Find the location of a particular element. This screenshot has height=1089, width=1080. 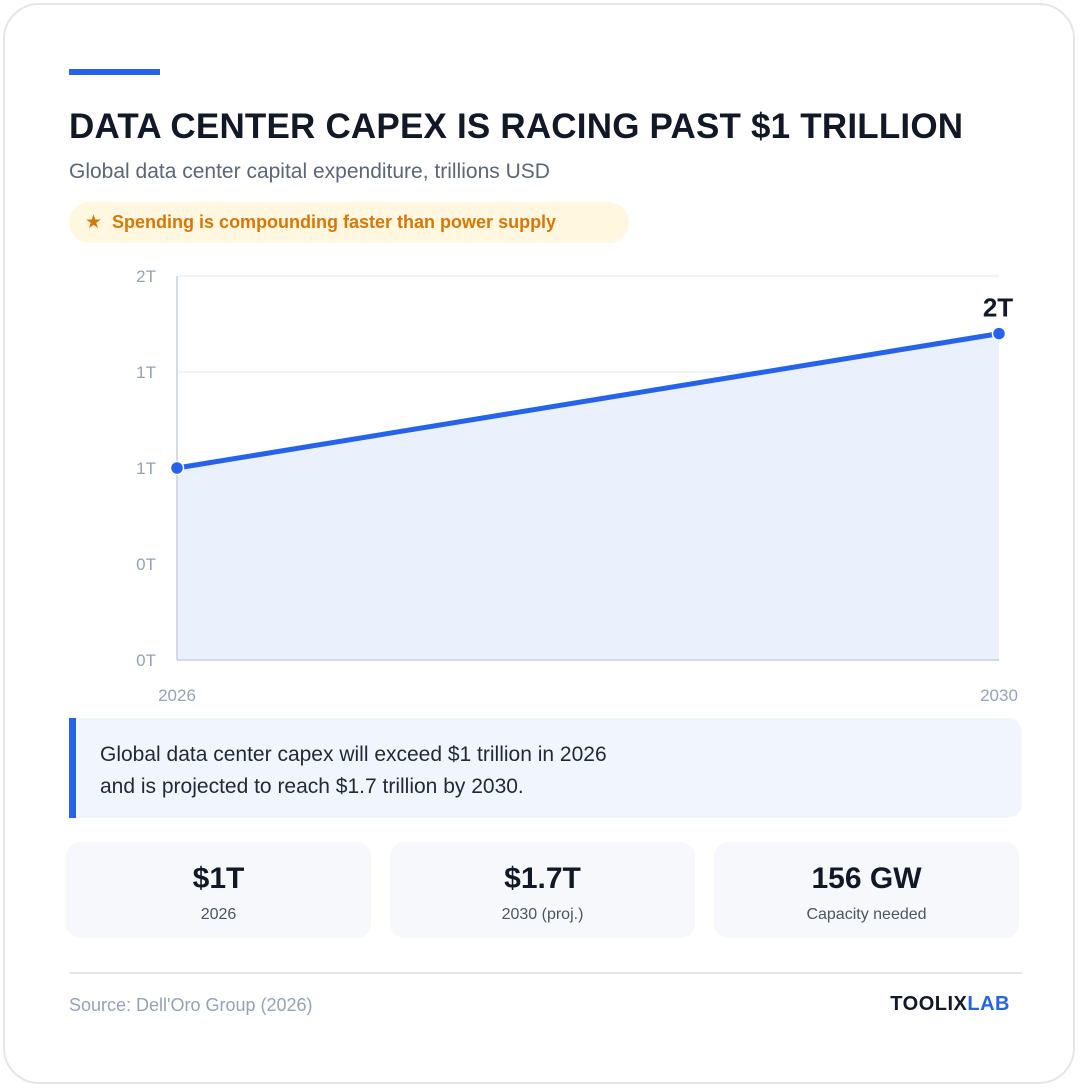

y-tick-label: 2T is located at coordinates (146, 276).